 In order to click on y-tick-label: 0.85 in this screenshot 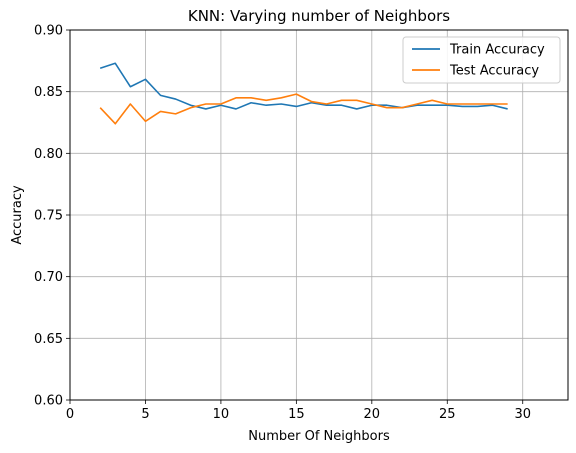, I will do `click(48, 92)`.